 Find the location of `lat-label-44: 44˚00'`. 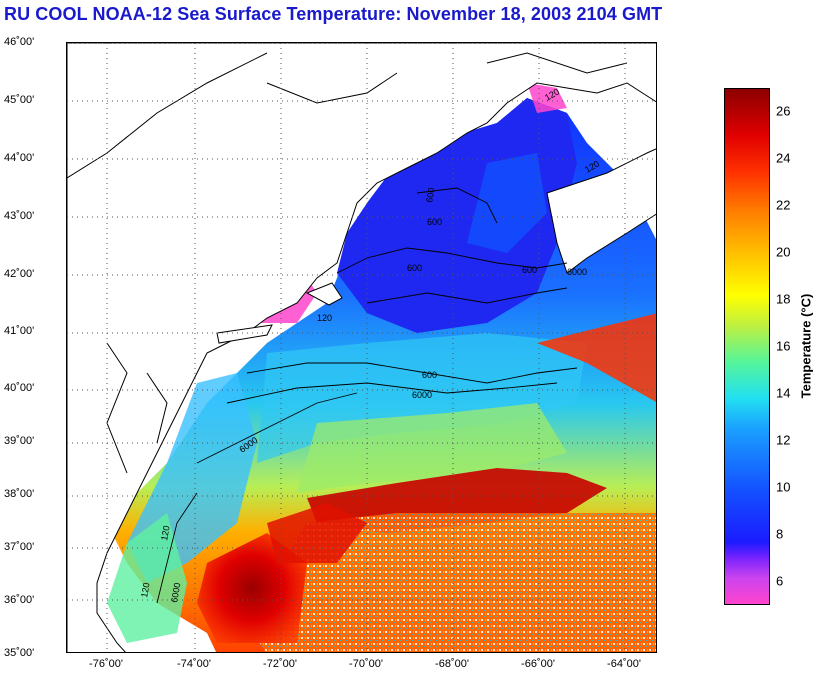

lat-label-44: 44˚00' is located at coordinates (19, 158).